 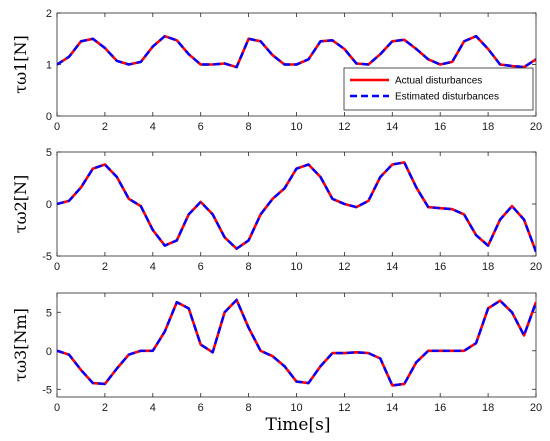 I want to click on y-axis-label: τω1[N], so click(x=20, y=64).